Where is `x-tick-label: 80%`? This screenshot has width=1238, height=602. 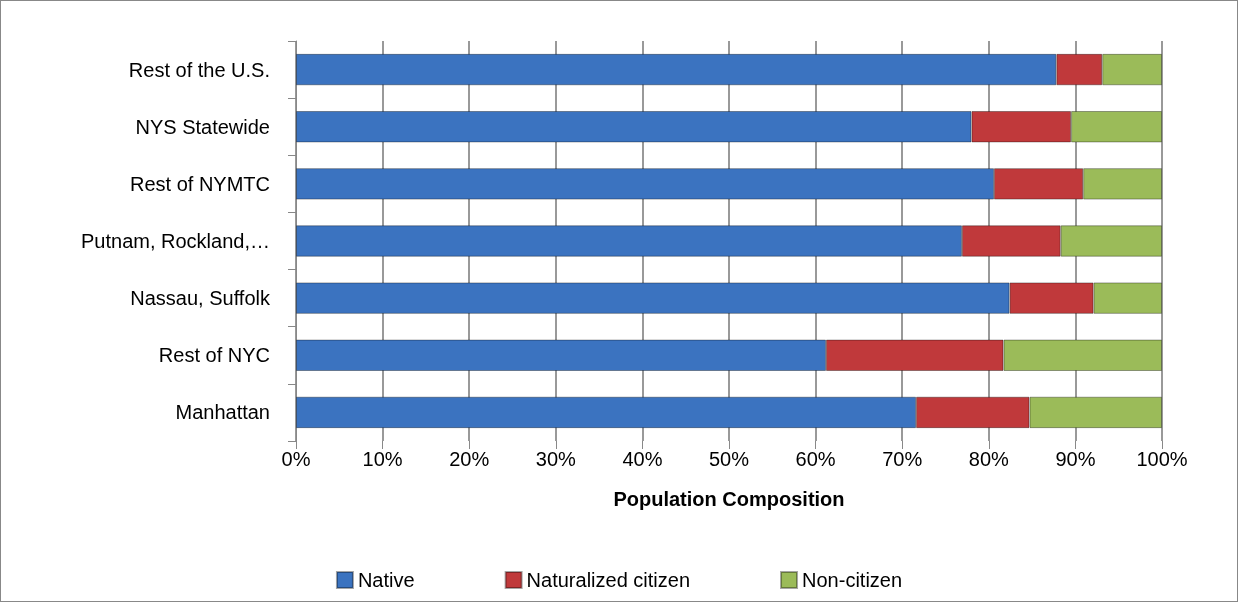
x-tick-label: 80% is located at coordinates (989, 459).